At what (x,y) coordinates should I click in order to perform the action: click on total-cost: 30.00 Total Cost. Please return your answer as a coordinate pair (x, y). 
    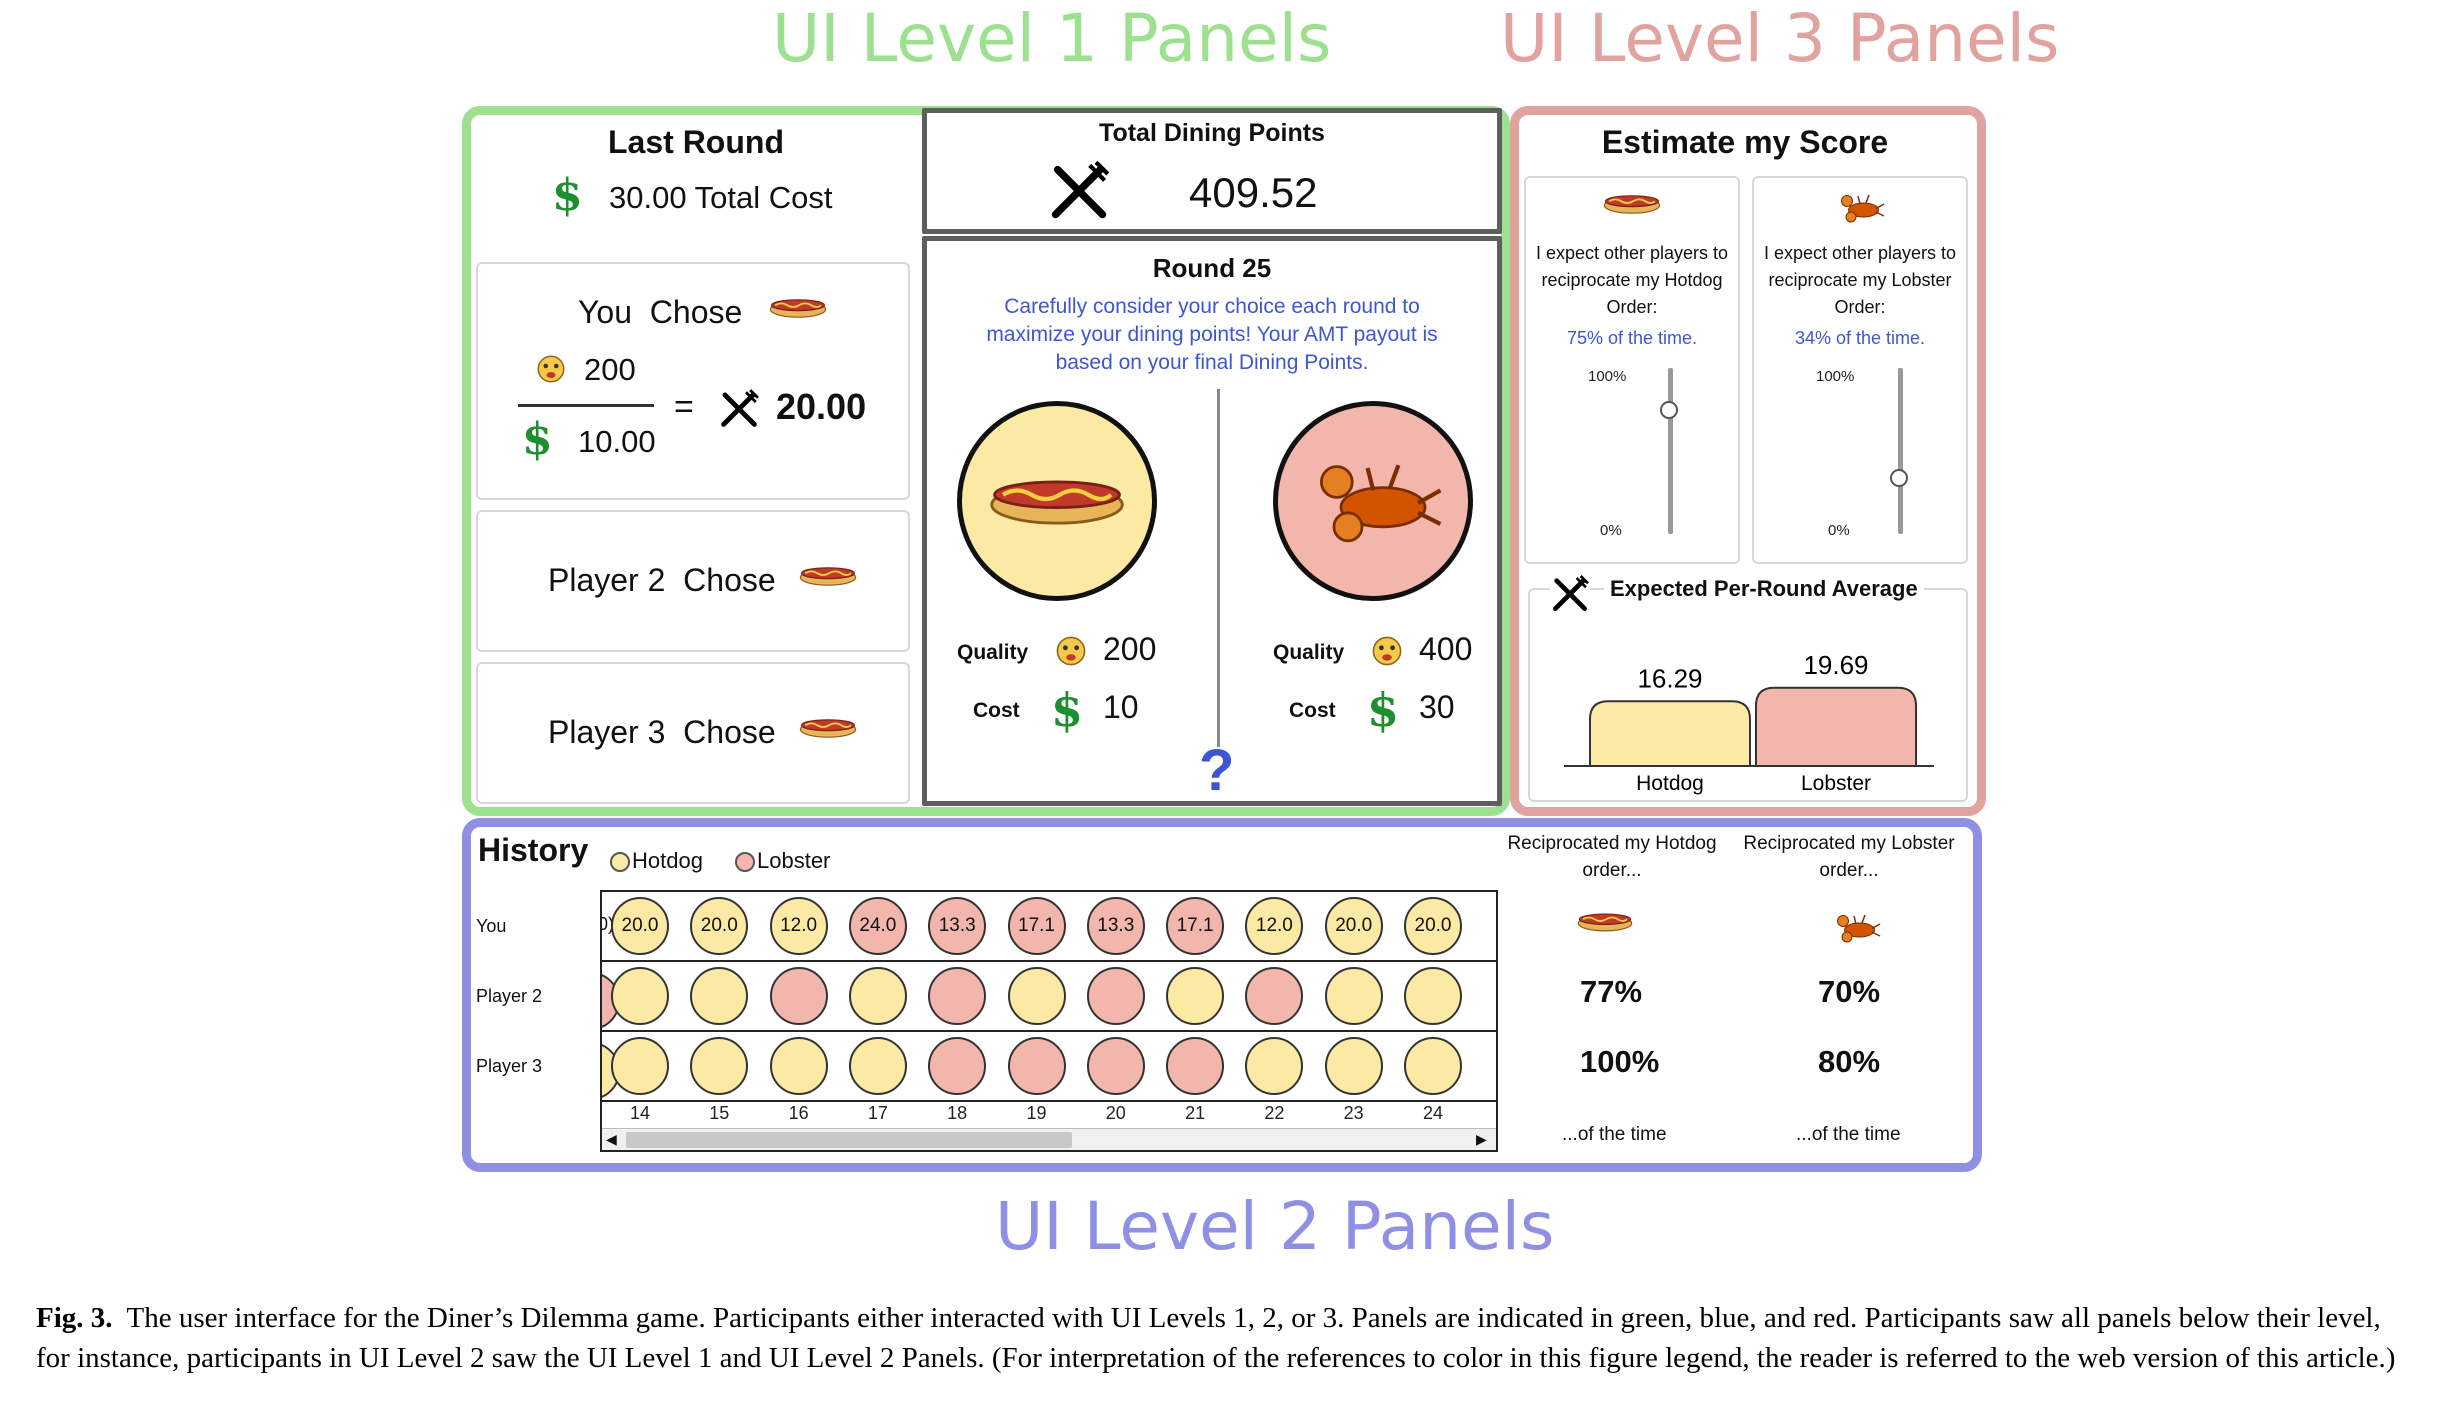
    Looking at the image, I should click on (721, 197).